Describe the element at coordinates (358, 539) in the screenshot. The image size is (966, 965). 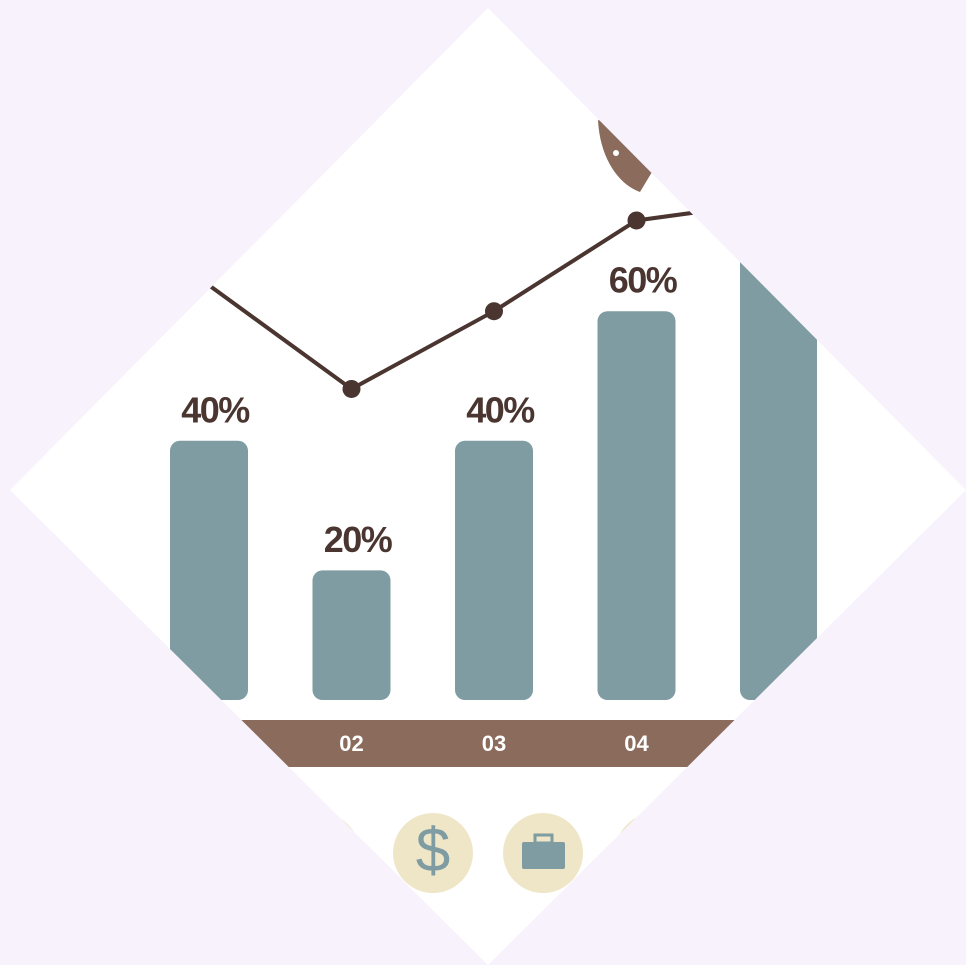
I see `value-label: 20%` at that location.